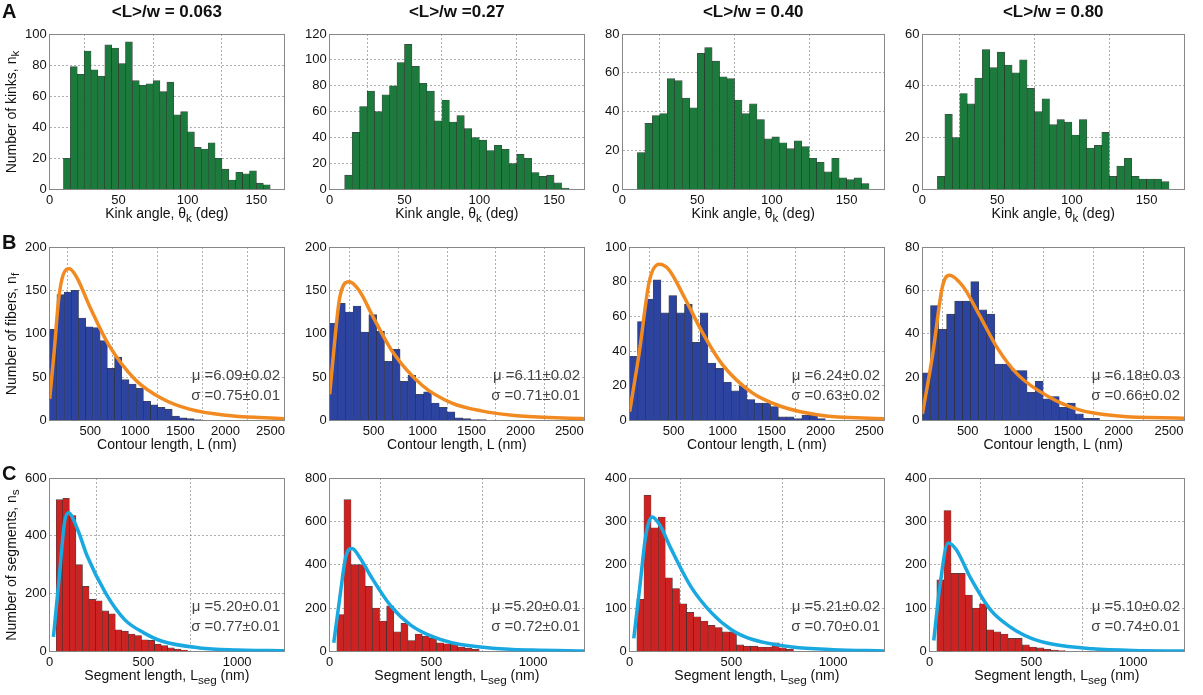 This screenshot has width=1203, height=695. Describe the element at coordinates (835, 606) in the screenshot. I see `annotation: μ =5.21±0.02` at that location.